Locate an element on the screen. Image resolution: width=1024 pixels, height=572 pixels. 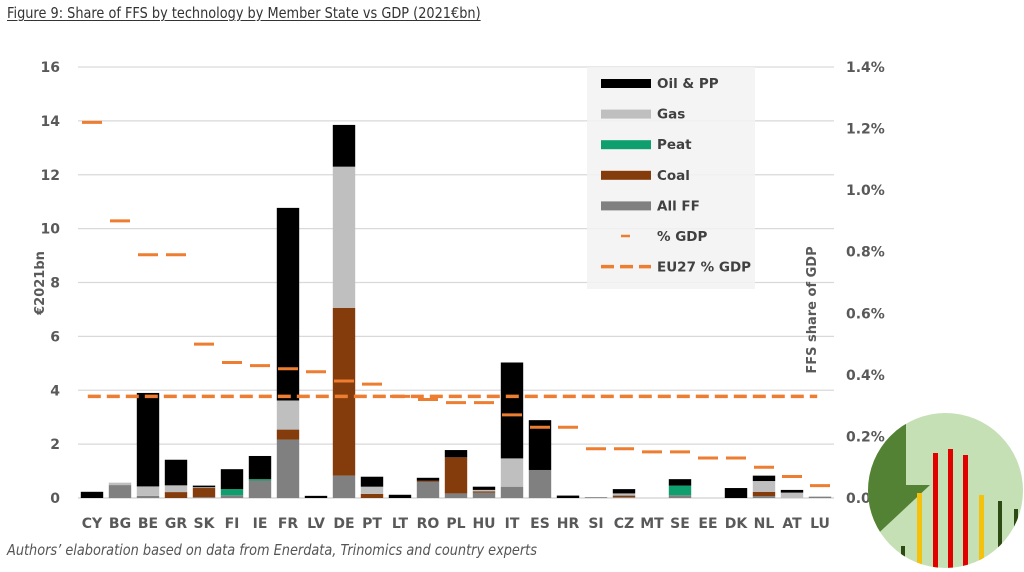
legend-label: Coal is located at coordinates (673, 176).